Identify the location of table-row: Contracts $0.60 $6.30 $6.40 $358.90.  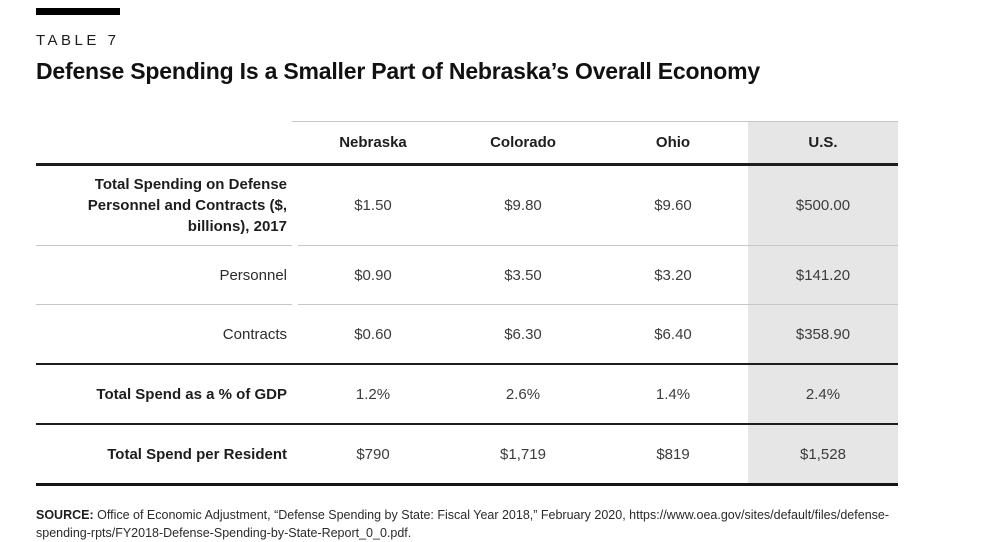
(467, 334).